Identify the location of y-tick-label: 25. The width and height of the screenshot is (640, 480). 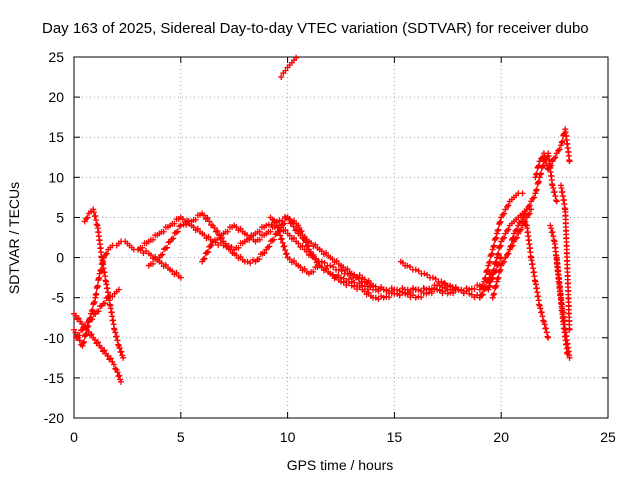
(56, 57).